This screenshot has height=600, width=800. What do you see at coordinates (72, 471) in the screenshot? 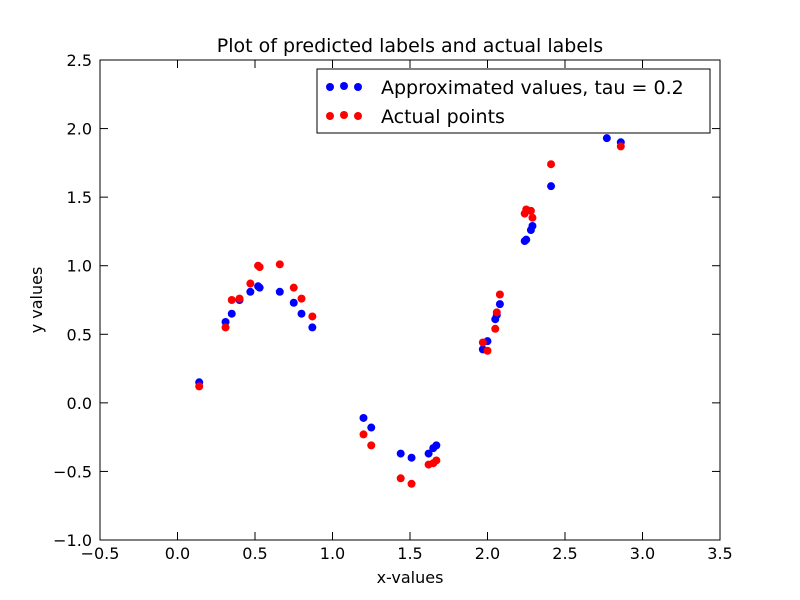
I see `y-tick-label: −0.5` at bounding box center [72, 471].